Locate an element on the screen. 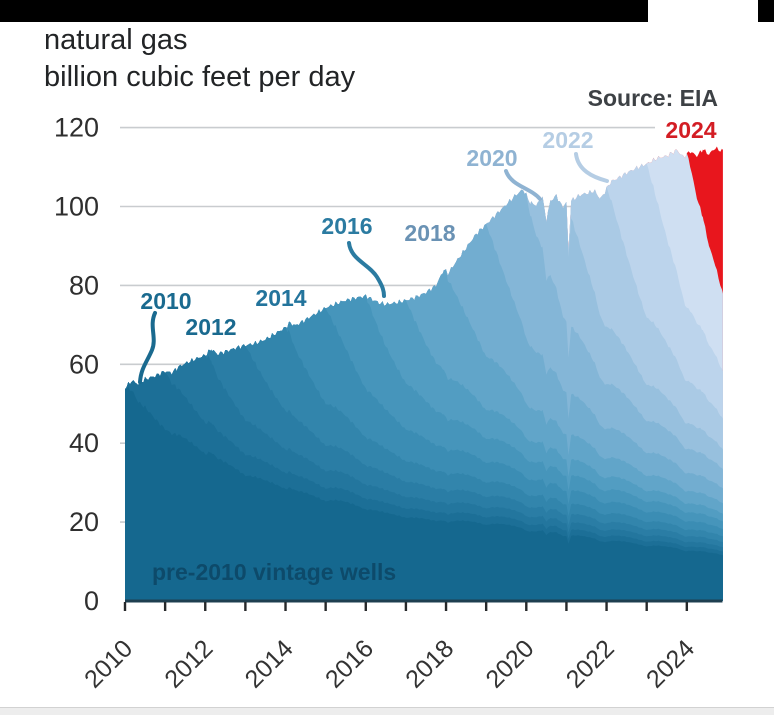 Image resolution: width=774 pixels, height=715 pixels. x-tick-label-2010: 2010 is located at coordinates (108, 663).